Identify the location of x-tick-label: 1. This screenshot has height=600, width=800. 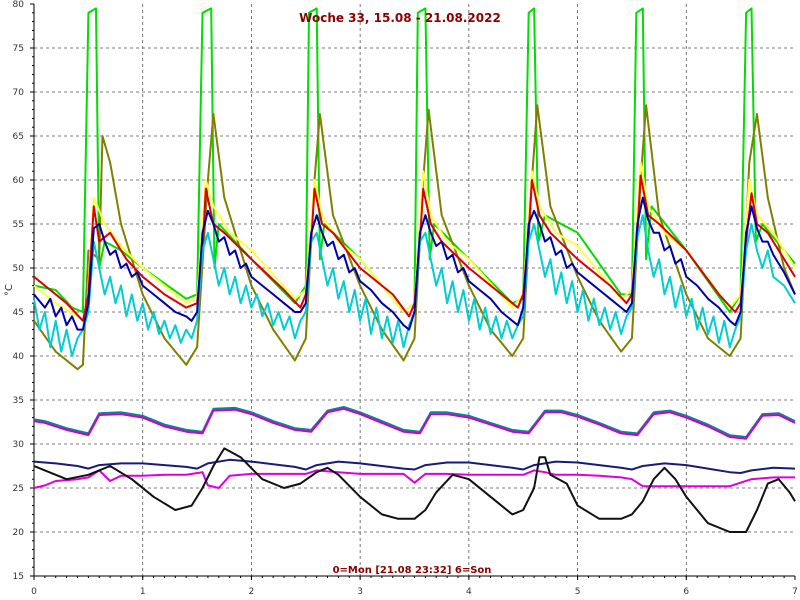
(143, 592).